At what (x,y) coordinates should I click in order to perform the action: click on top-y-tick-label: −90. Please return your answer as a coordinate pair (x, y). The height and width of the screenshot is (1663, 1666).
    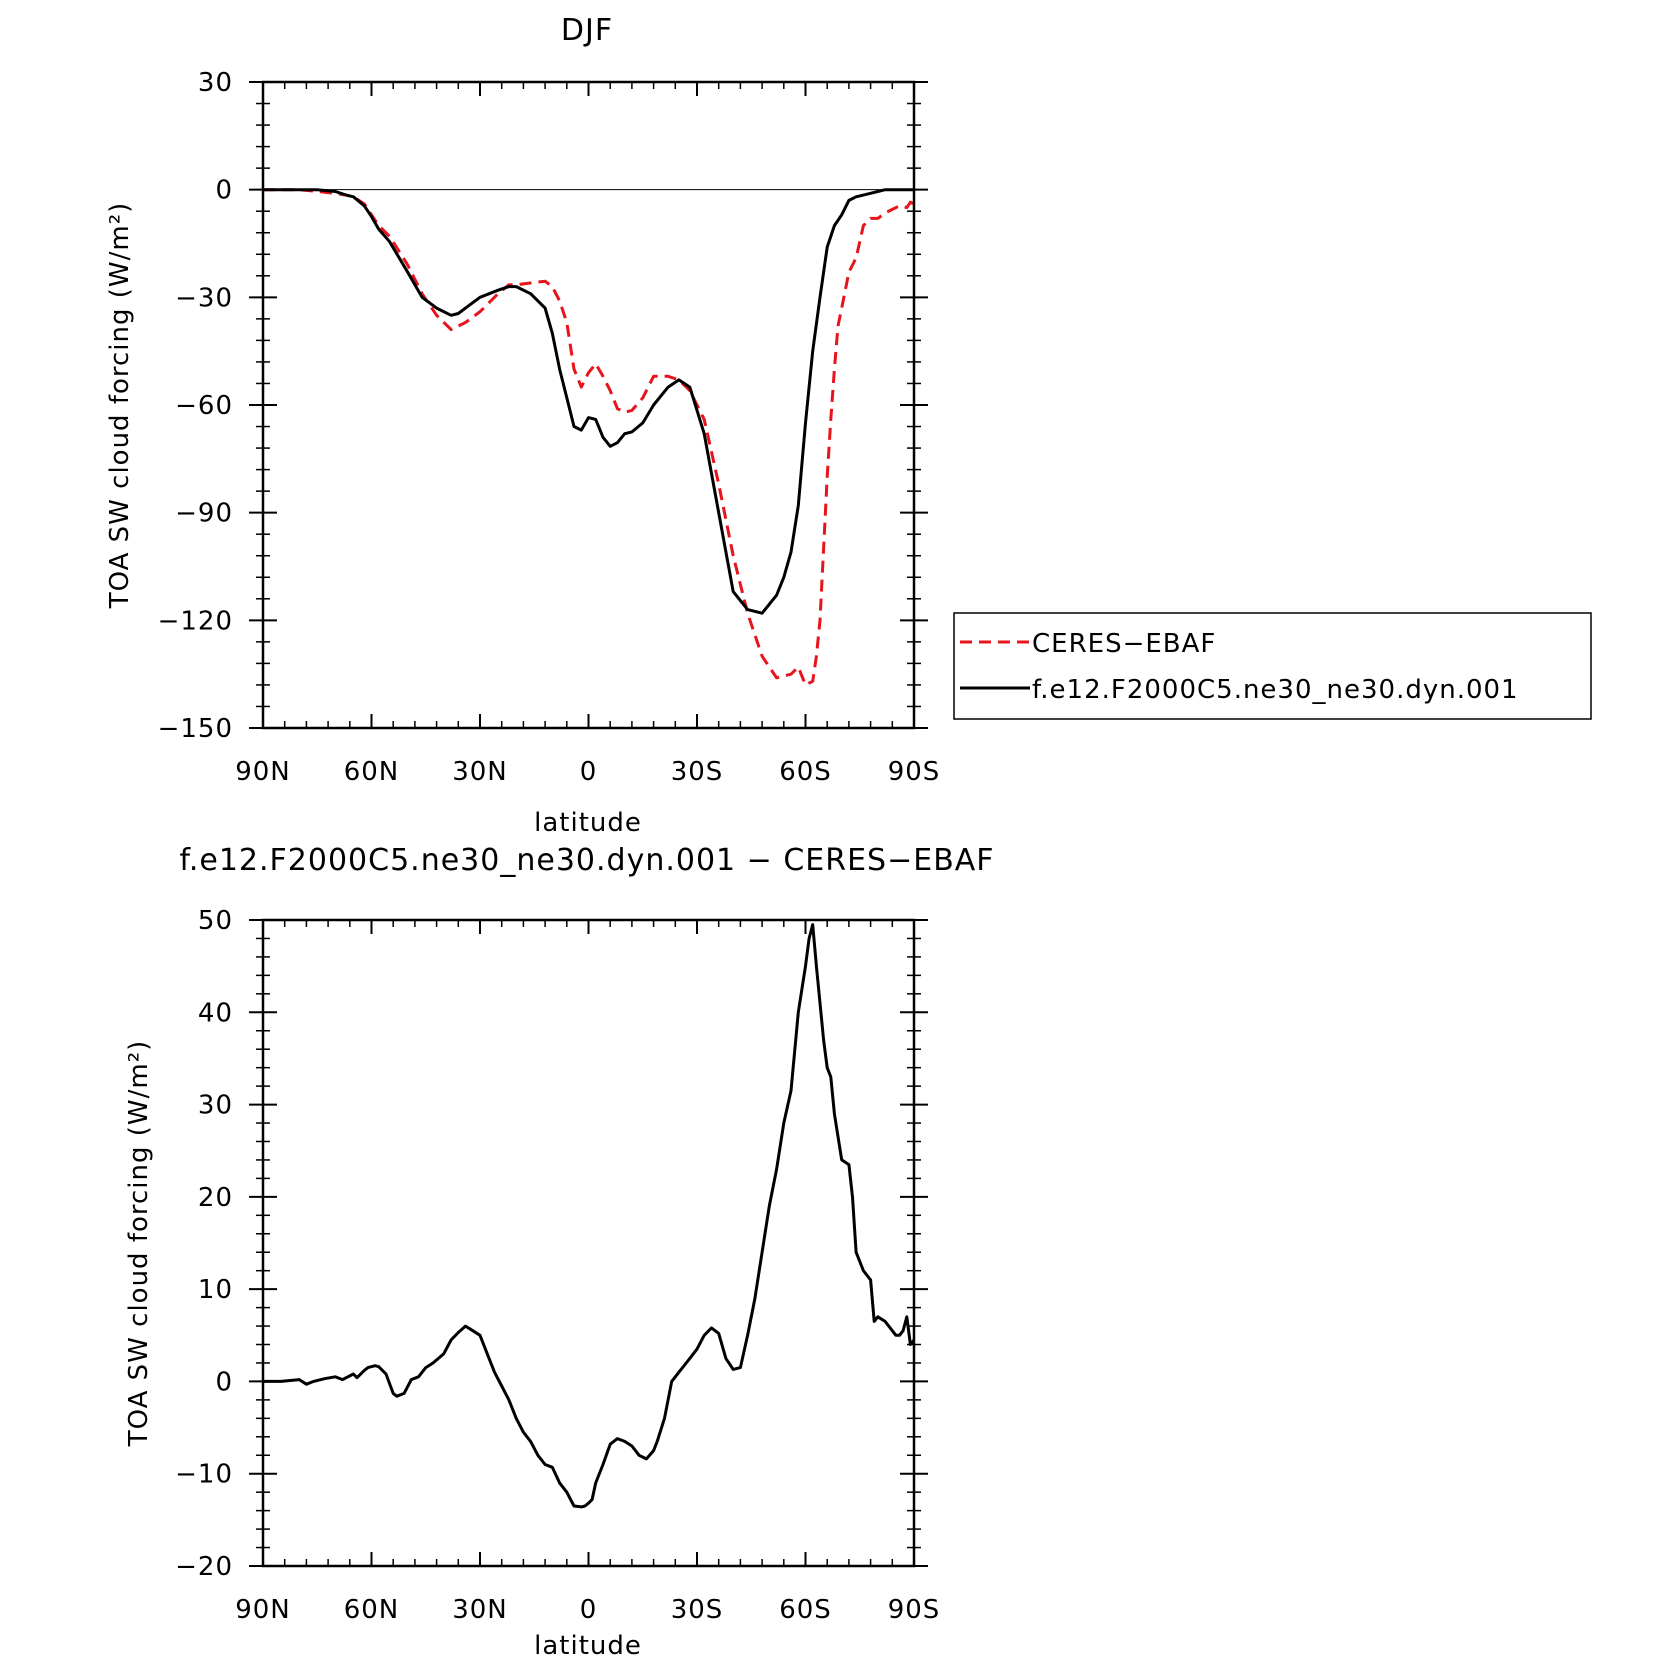
    Looking at the image, I should click on (204, 514).